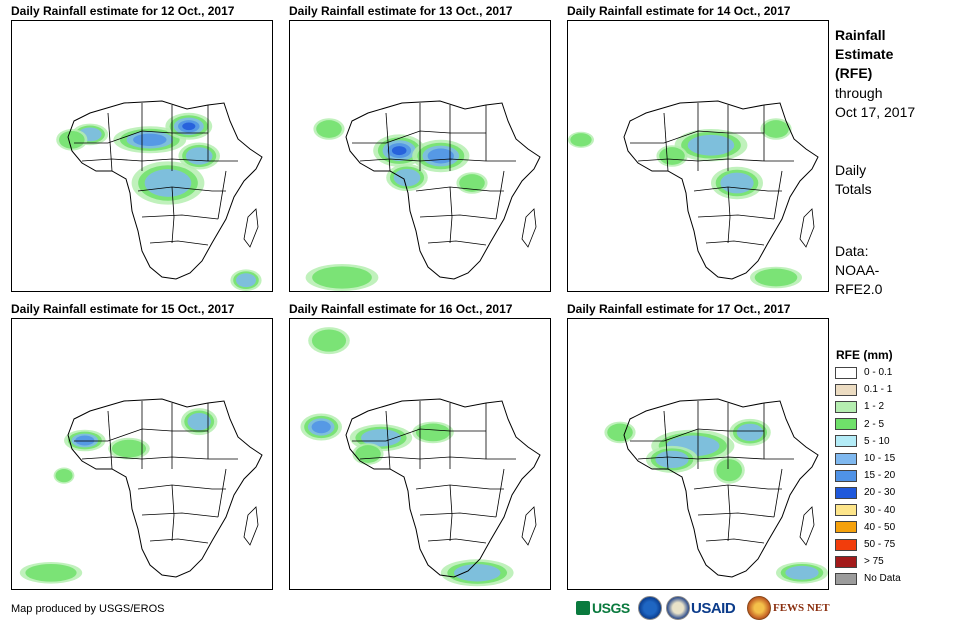 This screenshot has width=967, height=626. Describe the element at coordinates (857, 270) in the screenshot. I see `source-line-2: NOAA-` at that location.